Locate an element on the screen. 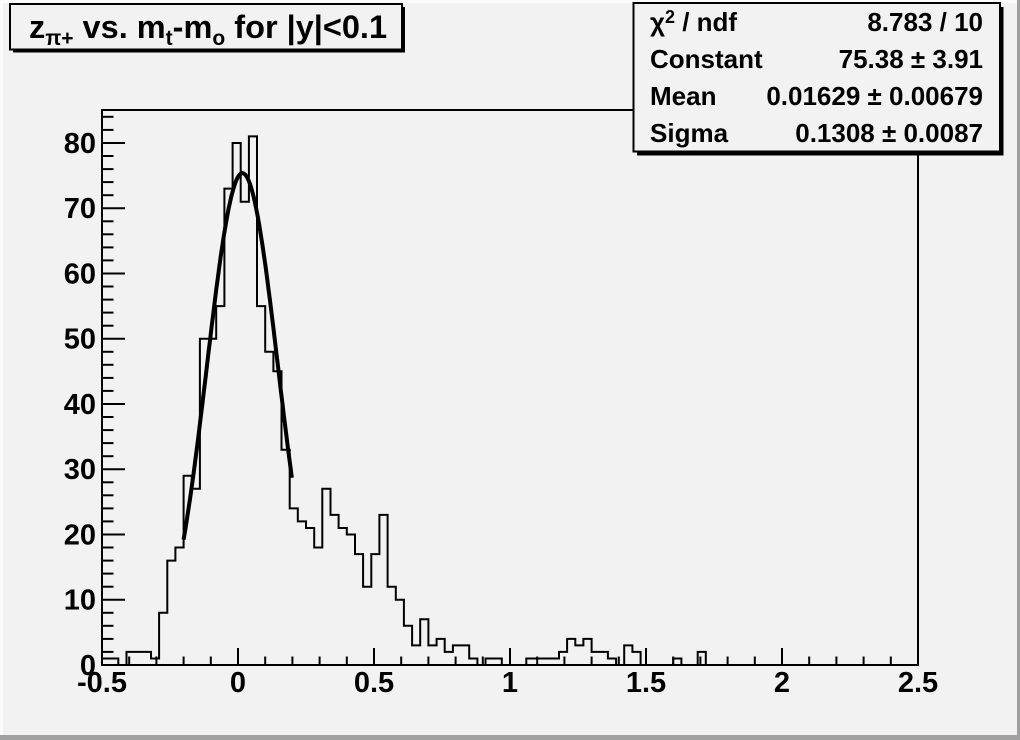 This screenshot has height=740, width=1020. svg-text: 40 is located at coordinates (80, 405).